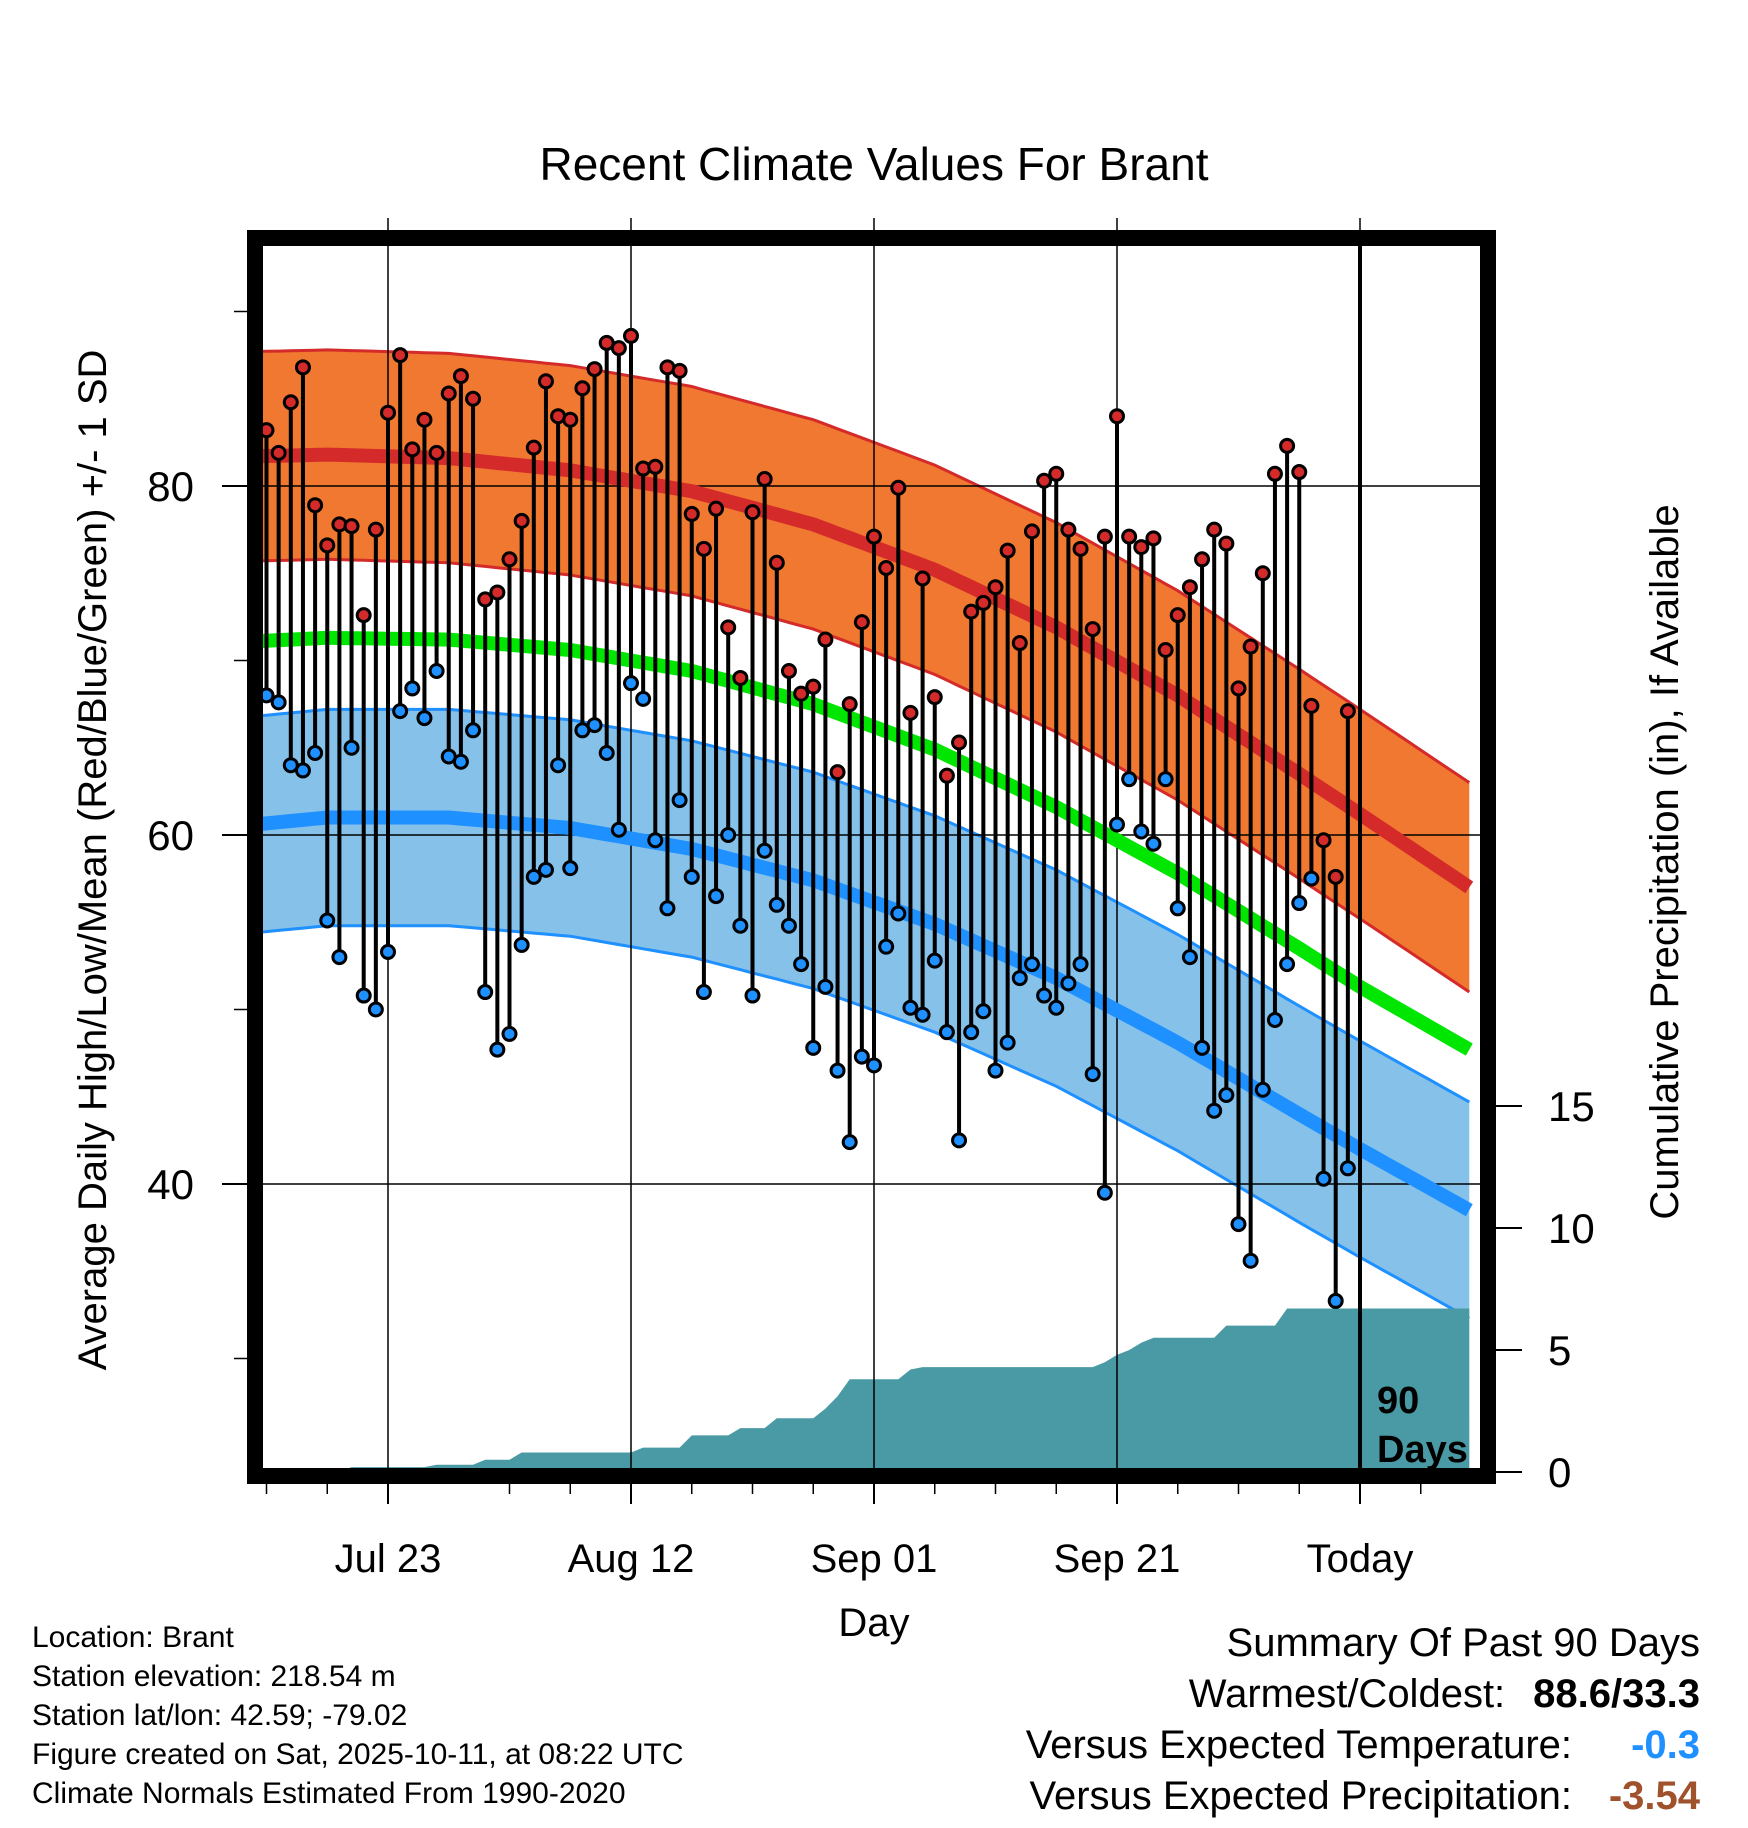 This screenshot has height=1828, width=1748. Describe the element at coordinates (1250, 1694) in the screenshot. I see `summary-warm-cold: Warmest/Coldest: 88.6/33.3` at that location.